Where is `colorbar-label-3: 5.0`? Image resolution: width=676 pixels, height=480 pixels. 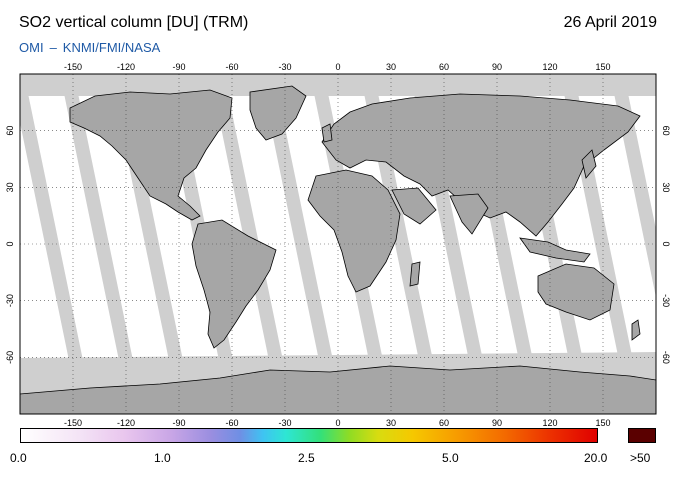 colorbar-label-3: 5.0 is located at coordinates (450, 458).